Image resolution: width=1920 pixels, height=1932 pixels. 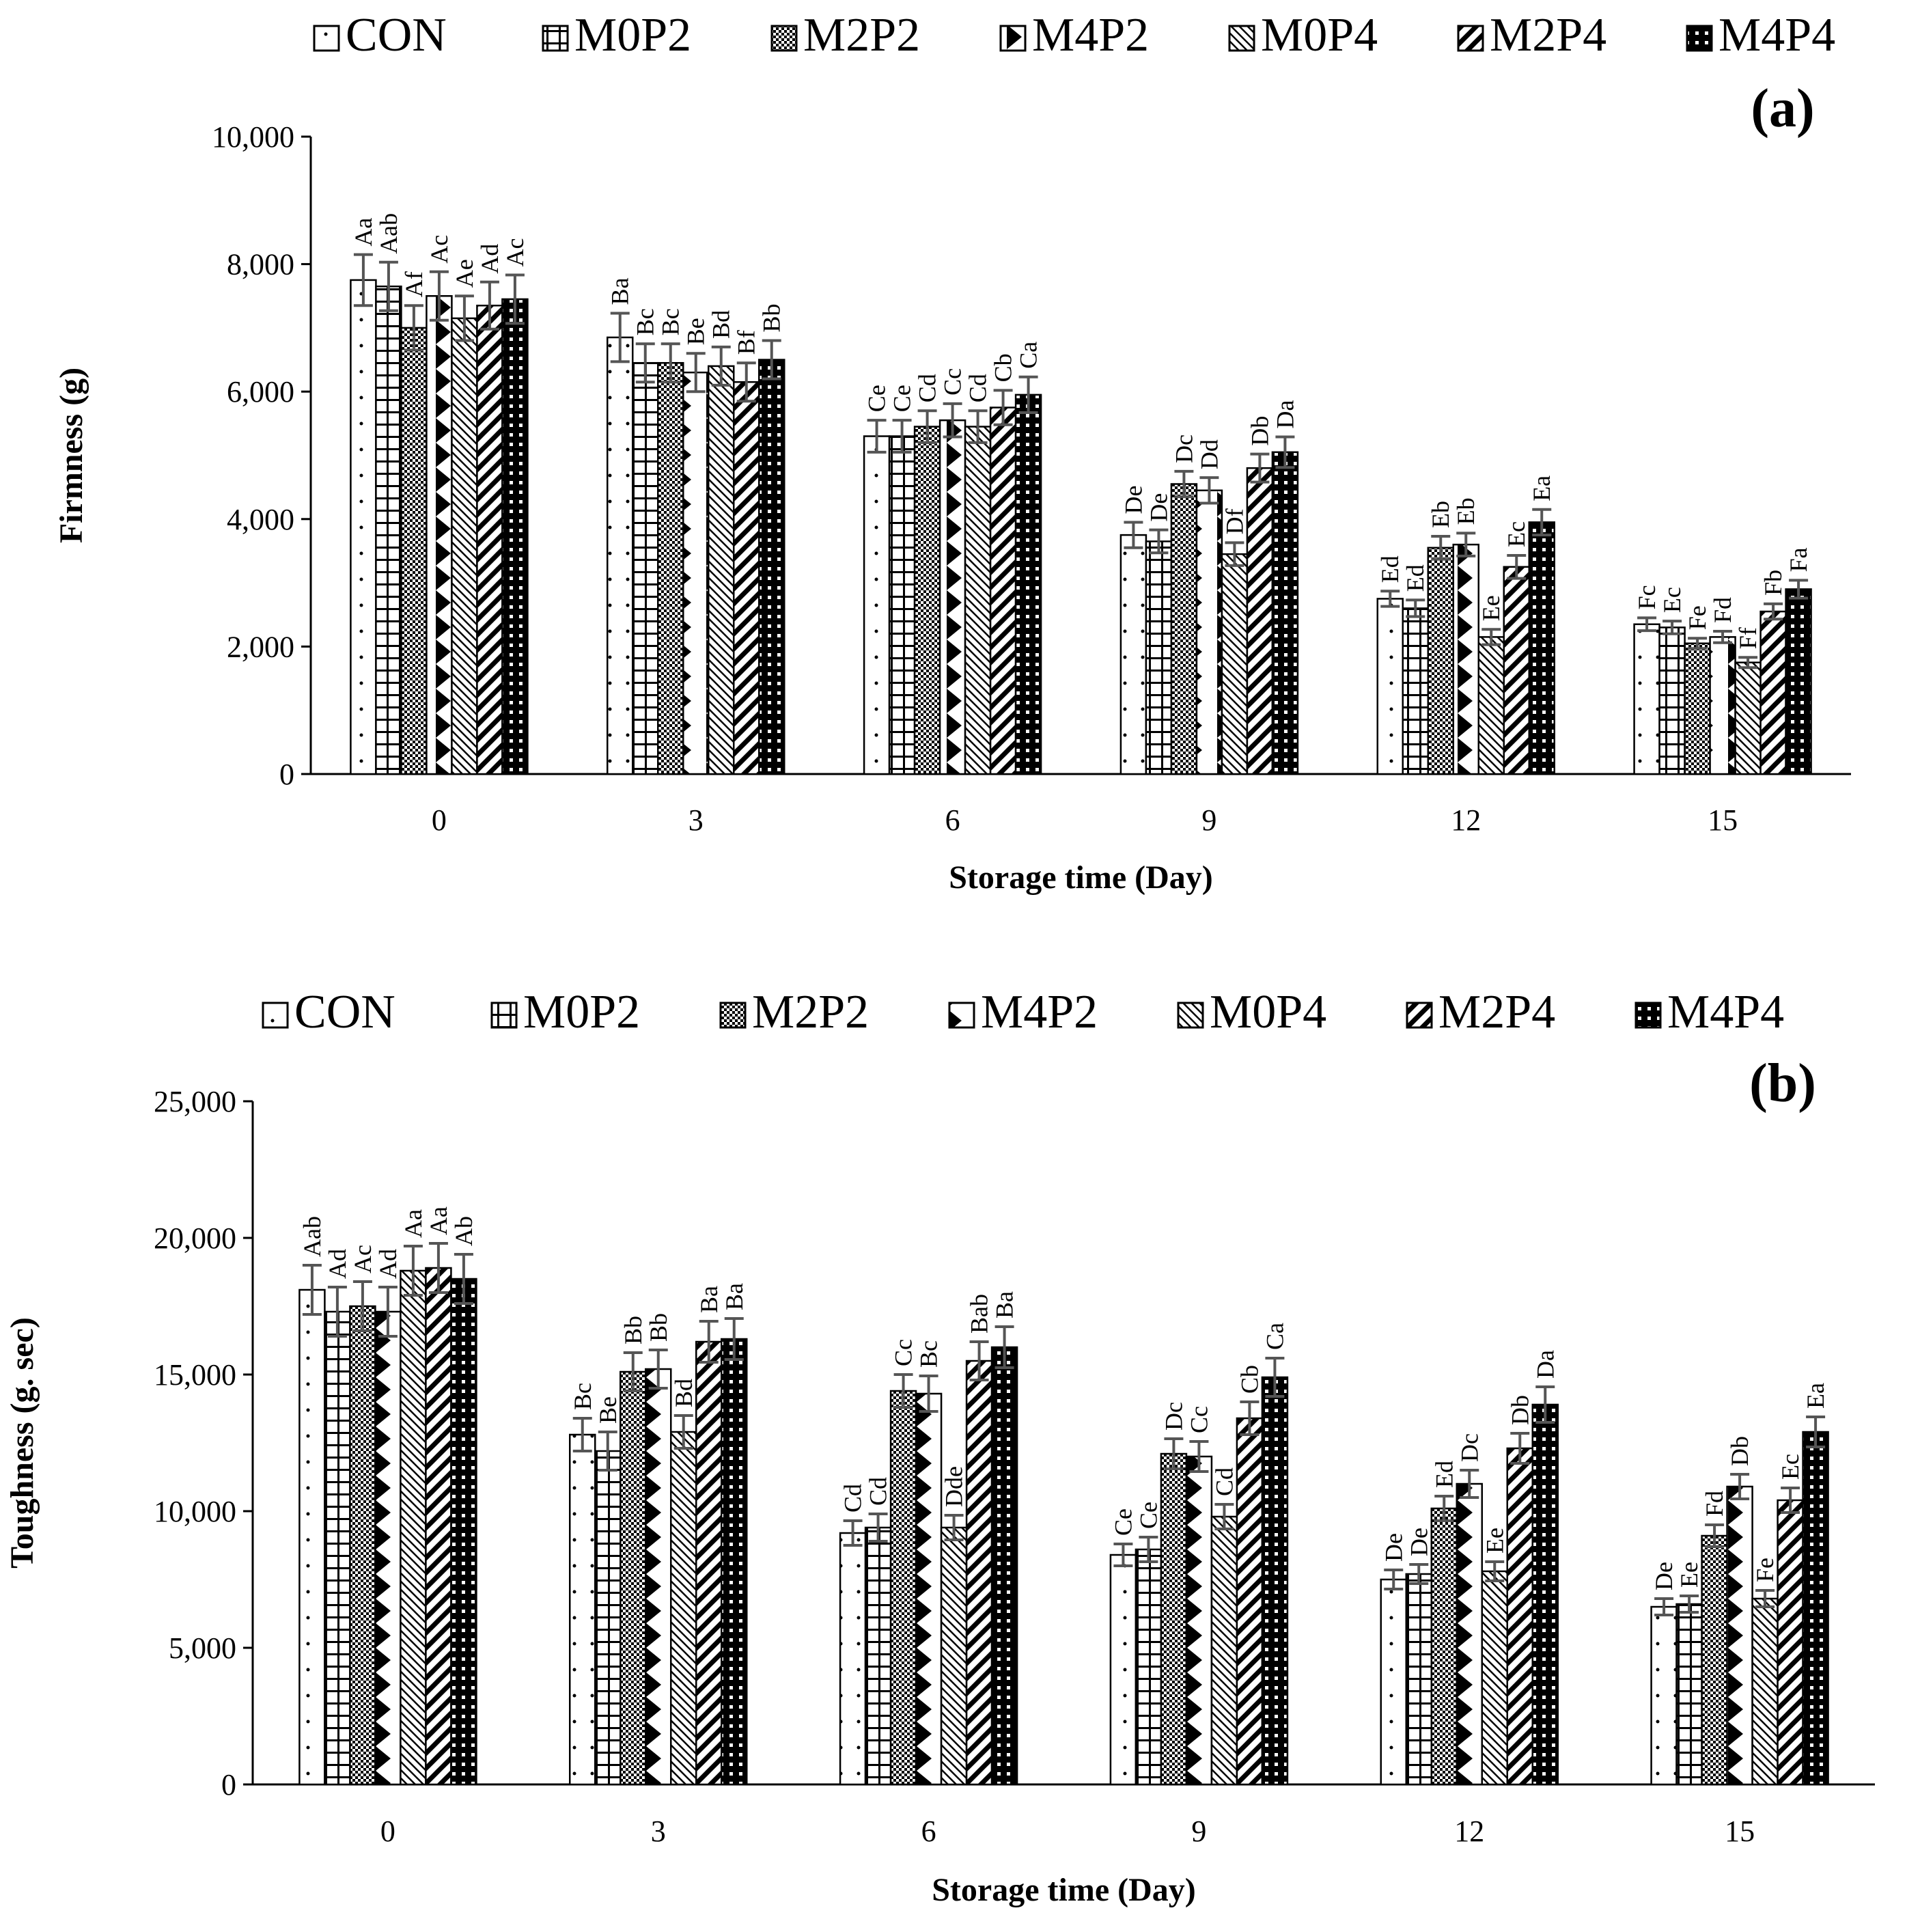 I want to click on legend-swatch-m4p4, so click(x=1699, y=39).